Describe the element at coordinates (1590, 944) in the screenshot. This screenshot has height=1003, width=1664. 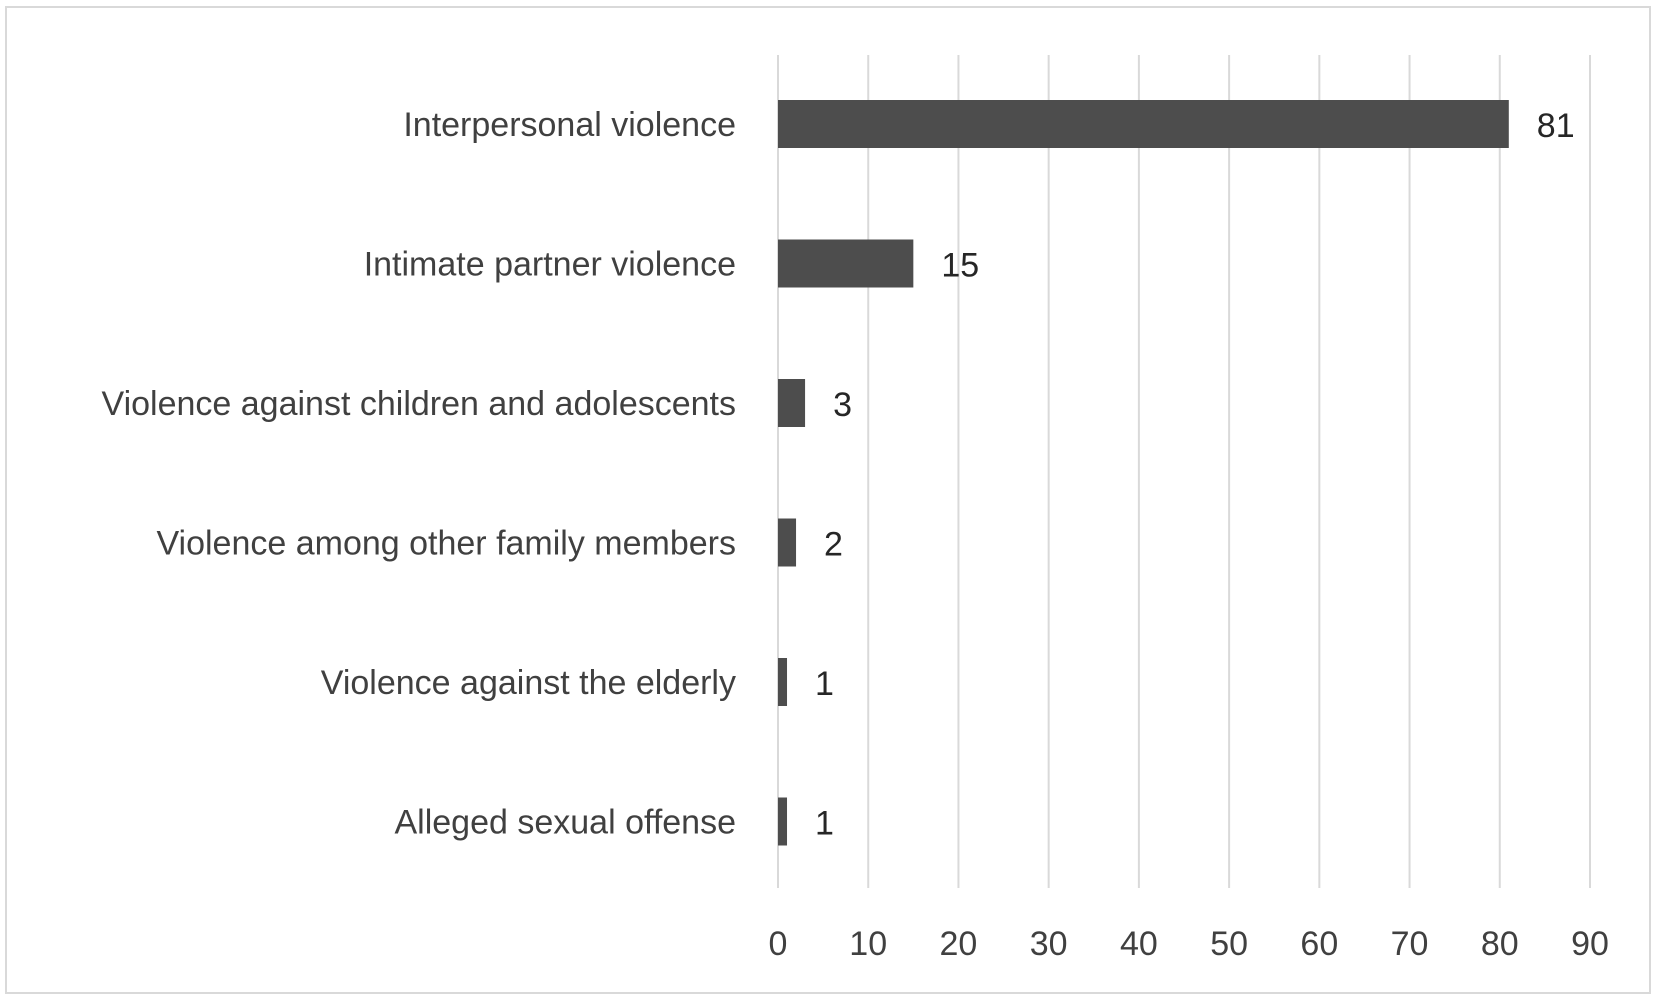
I see `x-tick-label-90: 90` at that location.